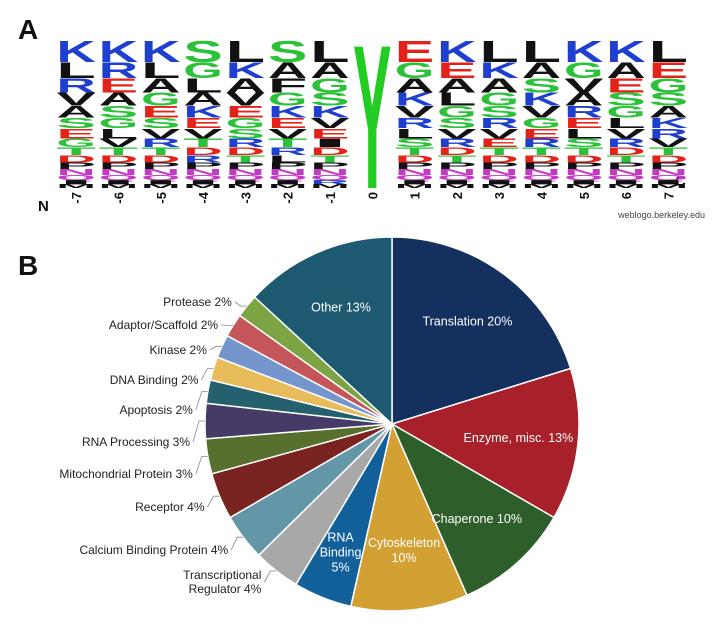  What do you see at coordinates (668, 195) in the screenshot?
I see `logo-position-label: 7` at bounding box center [668, 195].